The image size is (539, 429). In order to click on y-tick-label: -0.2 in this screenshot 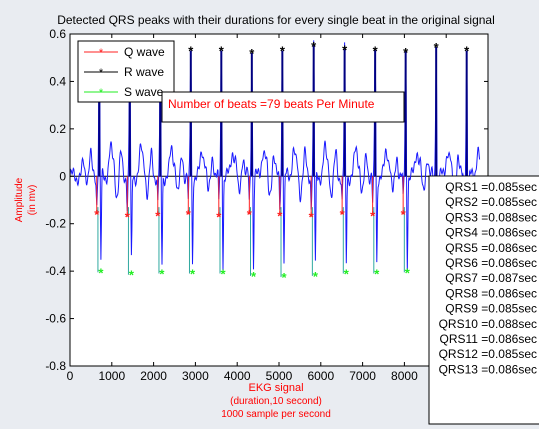, I will do `click(55, 224)`.